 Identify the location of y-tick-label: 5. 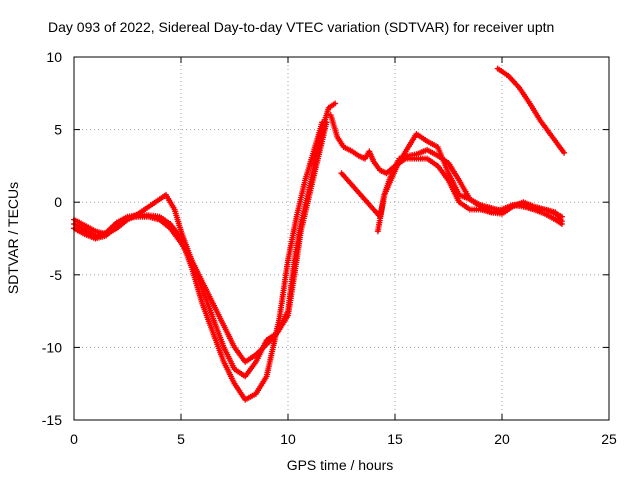
(58, 130).